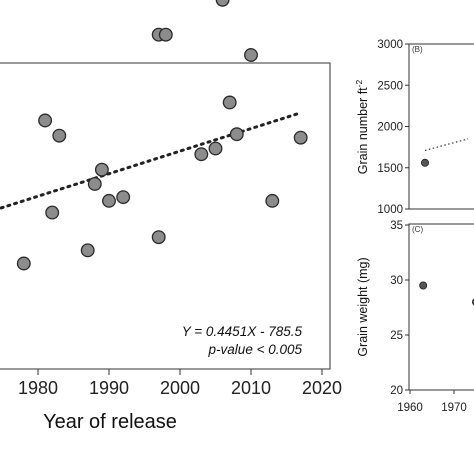  I want to click on panel-c-plot-frame, so click(441, 307).